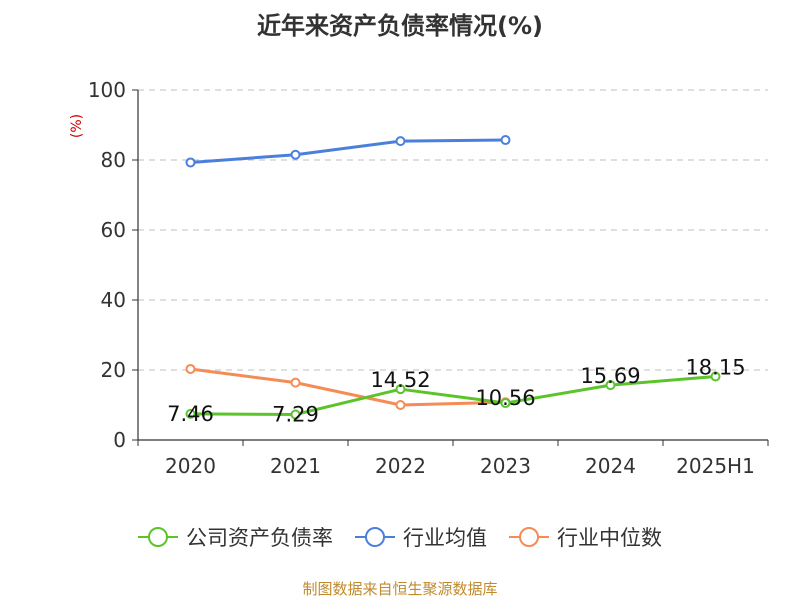 Image resolution: width=800 pixels, height=600 pixels. Describe the element at coordinates (113, 230) in the screenshot. I see `y-tick-label: 60` at that location.